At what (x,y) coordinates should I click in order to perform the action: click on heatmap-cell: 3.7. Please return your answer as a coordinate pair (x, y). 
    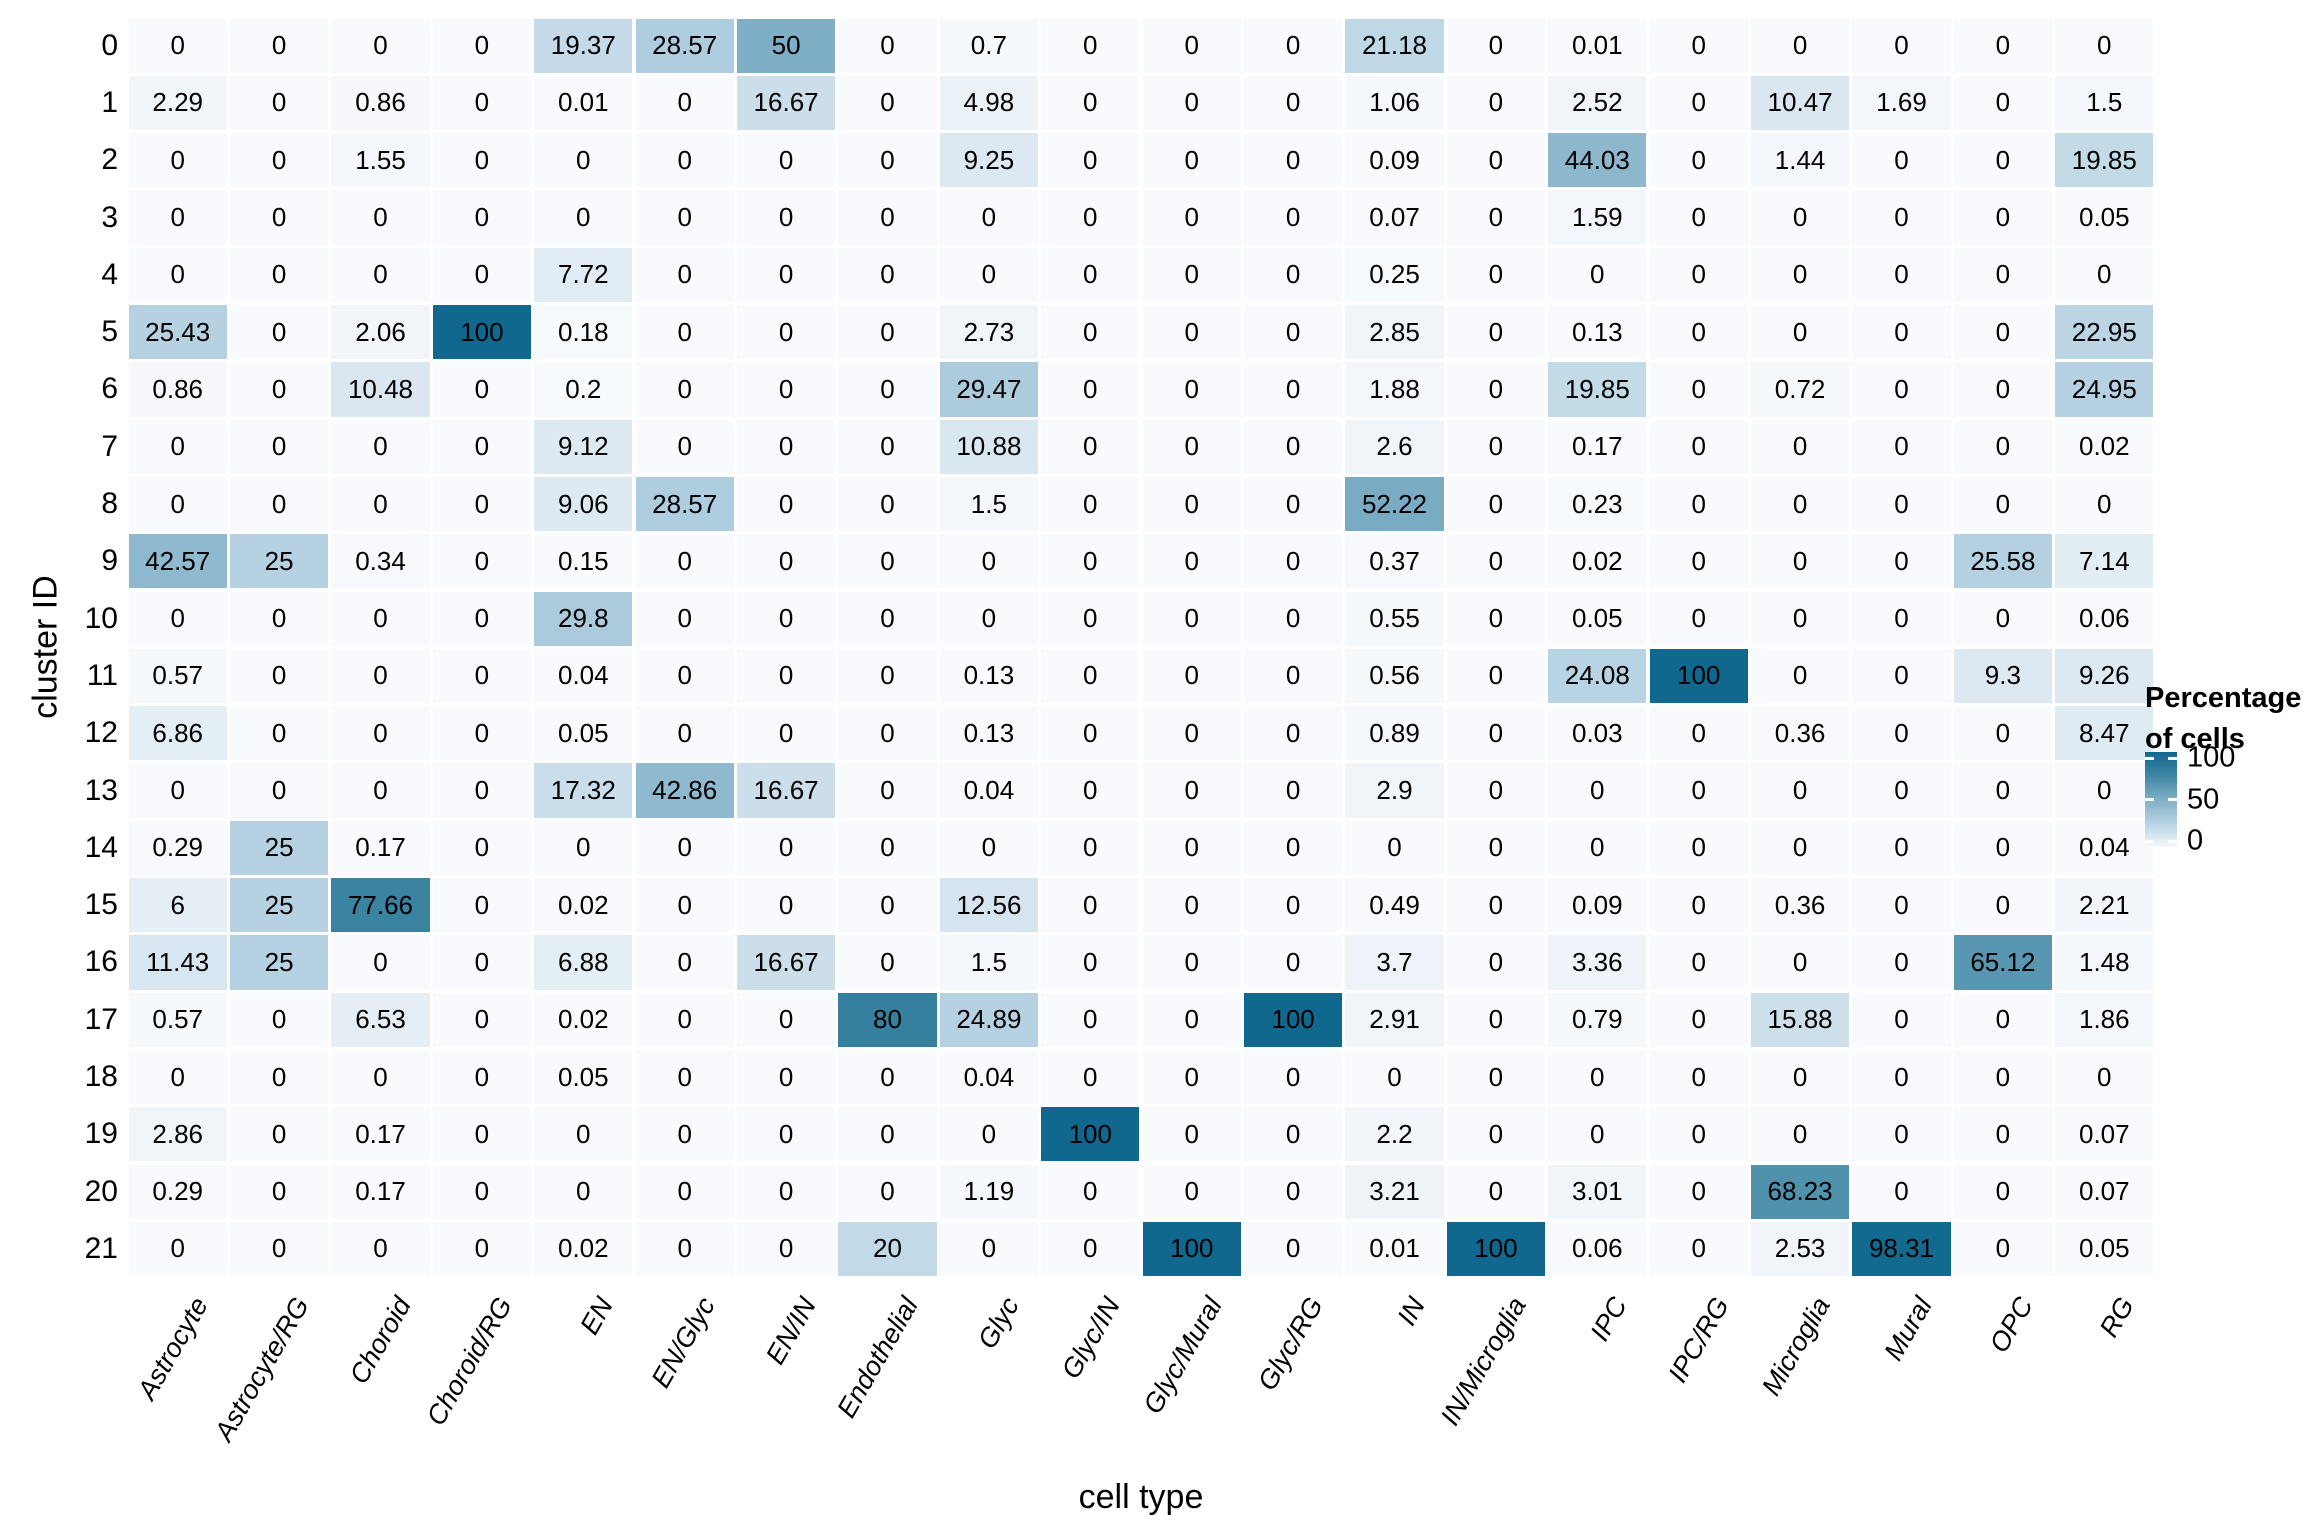
    Looking at the image, I should click on (1394, 962).